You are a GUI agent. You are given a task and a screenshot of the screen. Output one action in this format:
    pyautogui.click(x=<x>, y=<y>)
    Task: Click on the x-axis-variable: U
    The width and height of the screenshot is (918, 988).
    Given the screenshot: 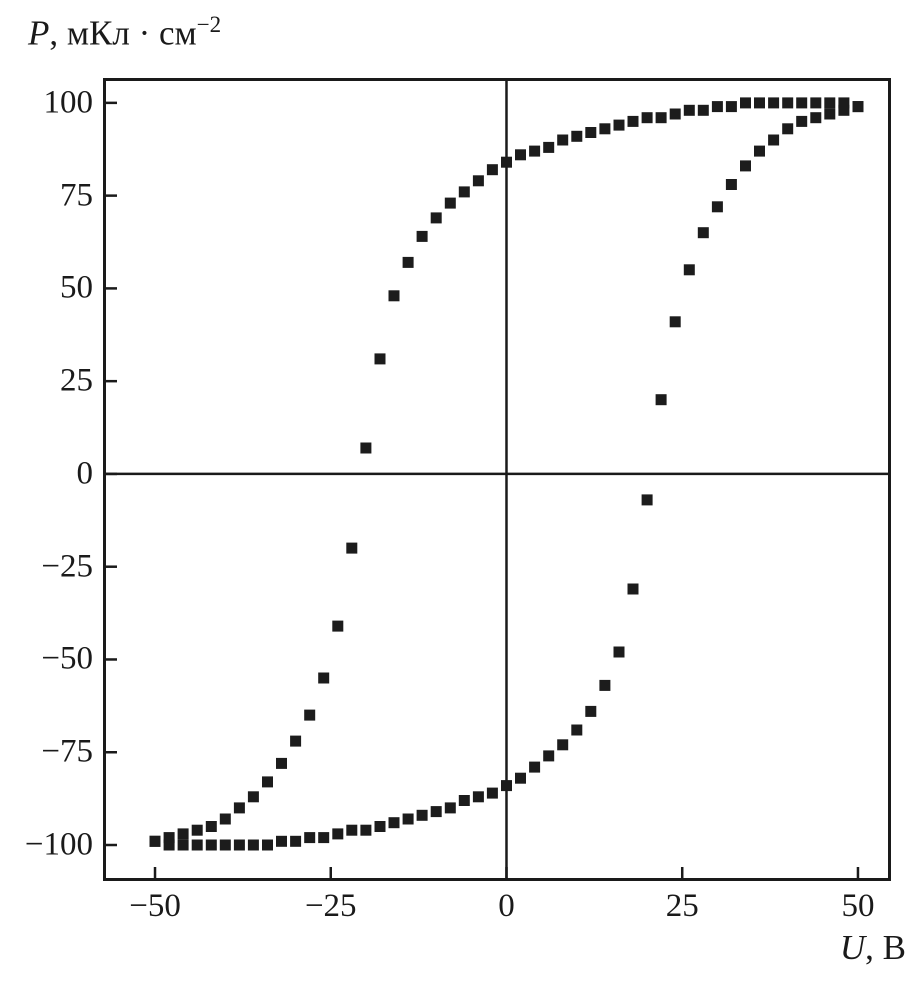 What is the action you would take?
    pyautogui.click(x=852, y=947)
    